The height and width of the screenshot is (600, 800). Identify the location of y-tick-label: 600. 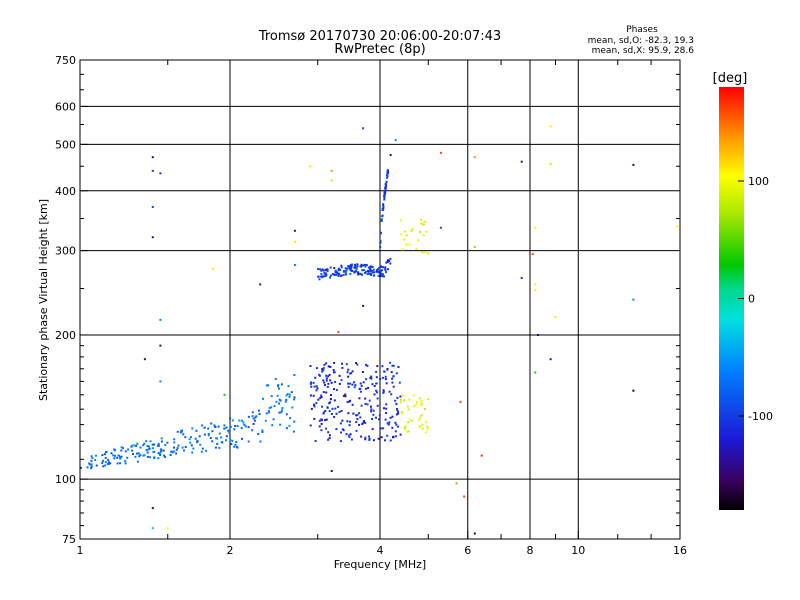
(65, 106).